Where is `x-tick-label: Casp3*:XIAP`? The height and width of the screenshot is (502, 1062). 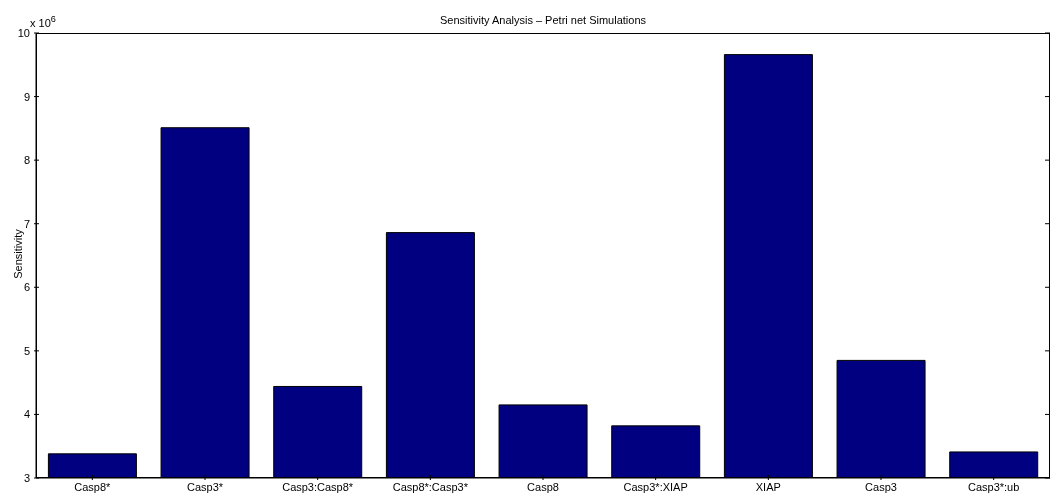
x-tick-label: Casp3*:XIAP is located at coordinates (655, 487).